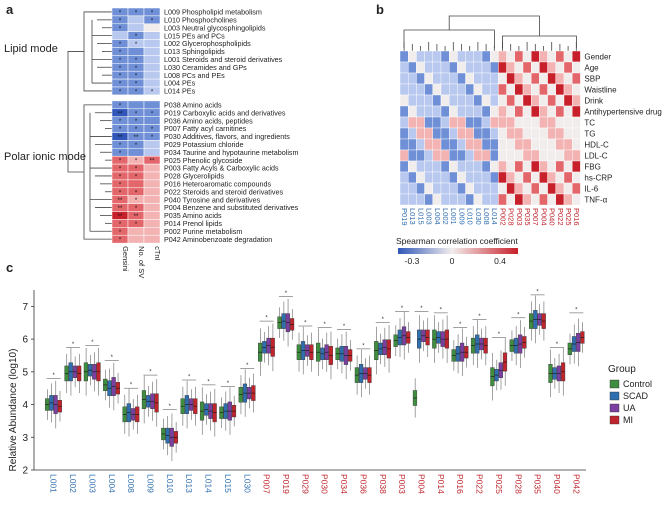  Describe the element at coordinates (227, 136) in the screenshot. I see `row-label: P030 Additives, flavors, and ingredients` at that location.